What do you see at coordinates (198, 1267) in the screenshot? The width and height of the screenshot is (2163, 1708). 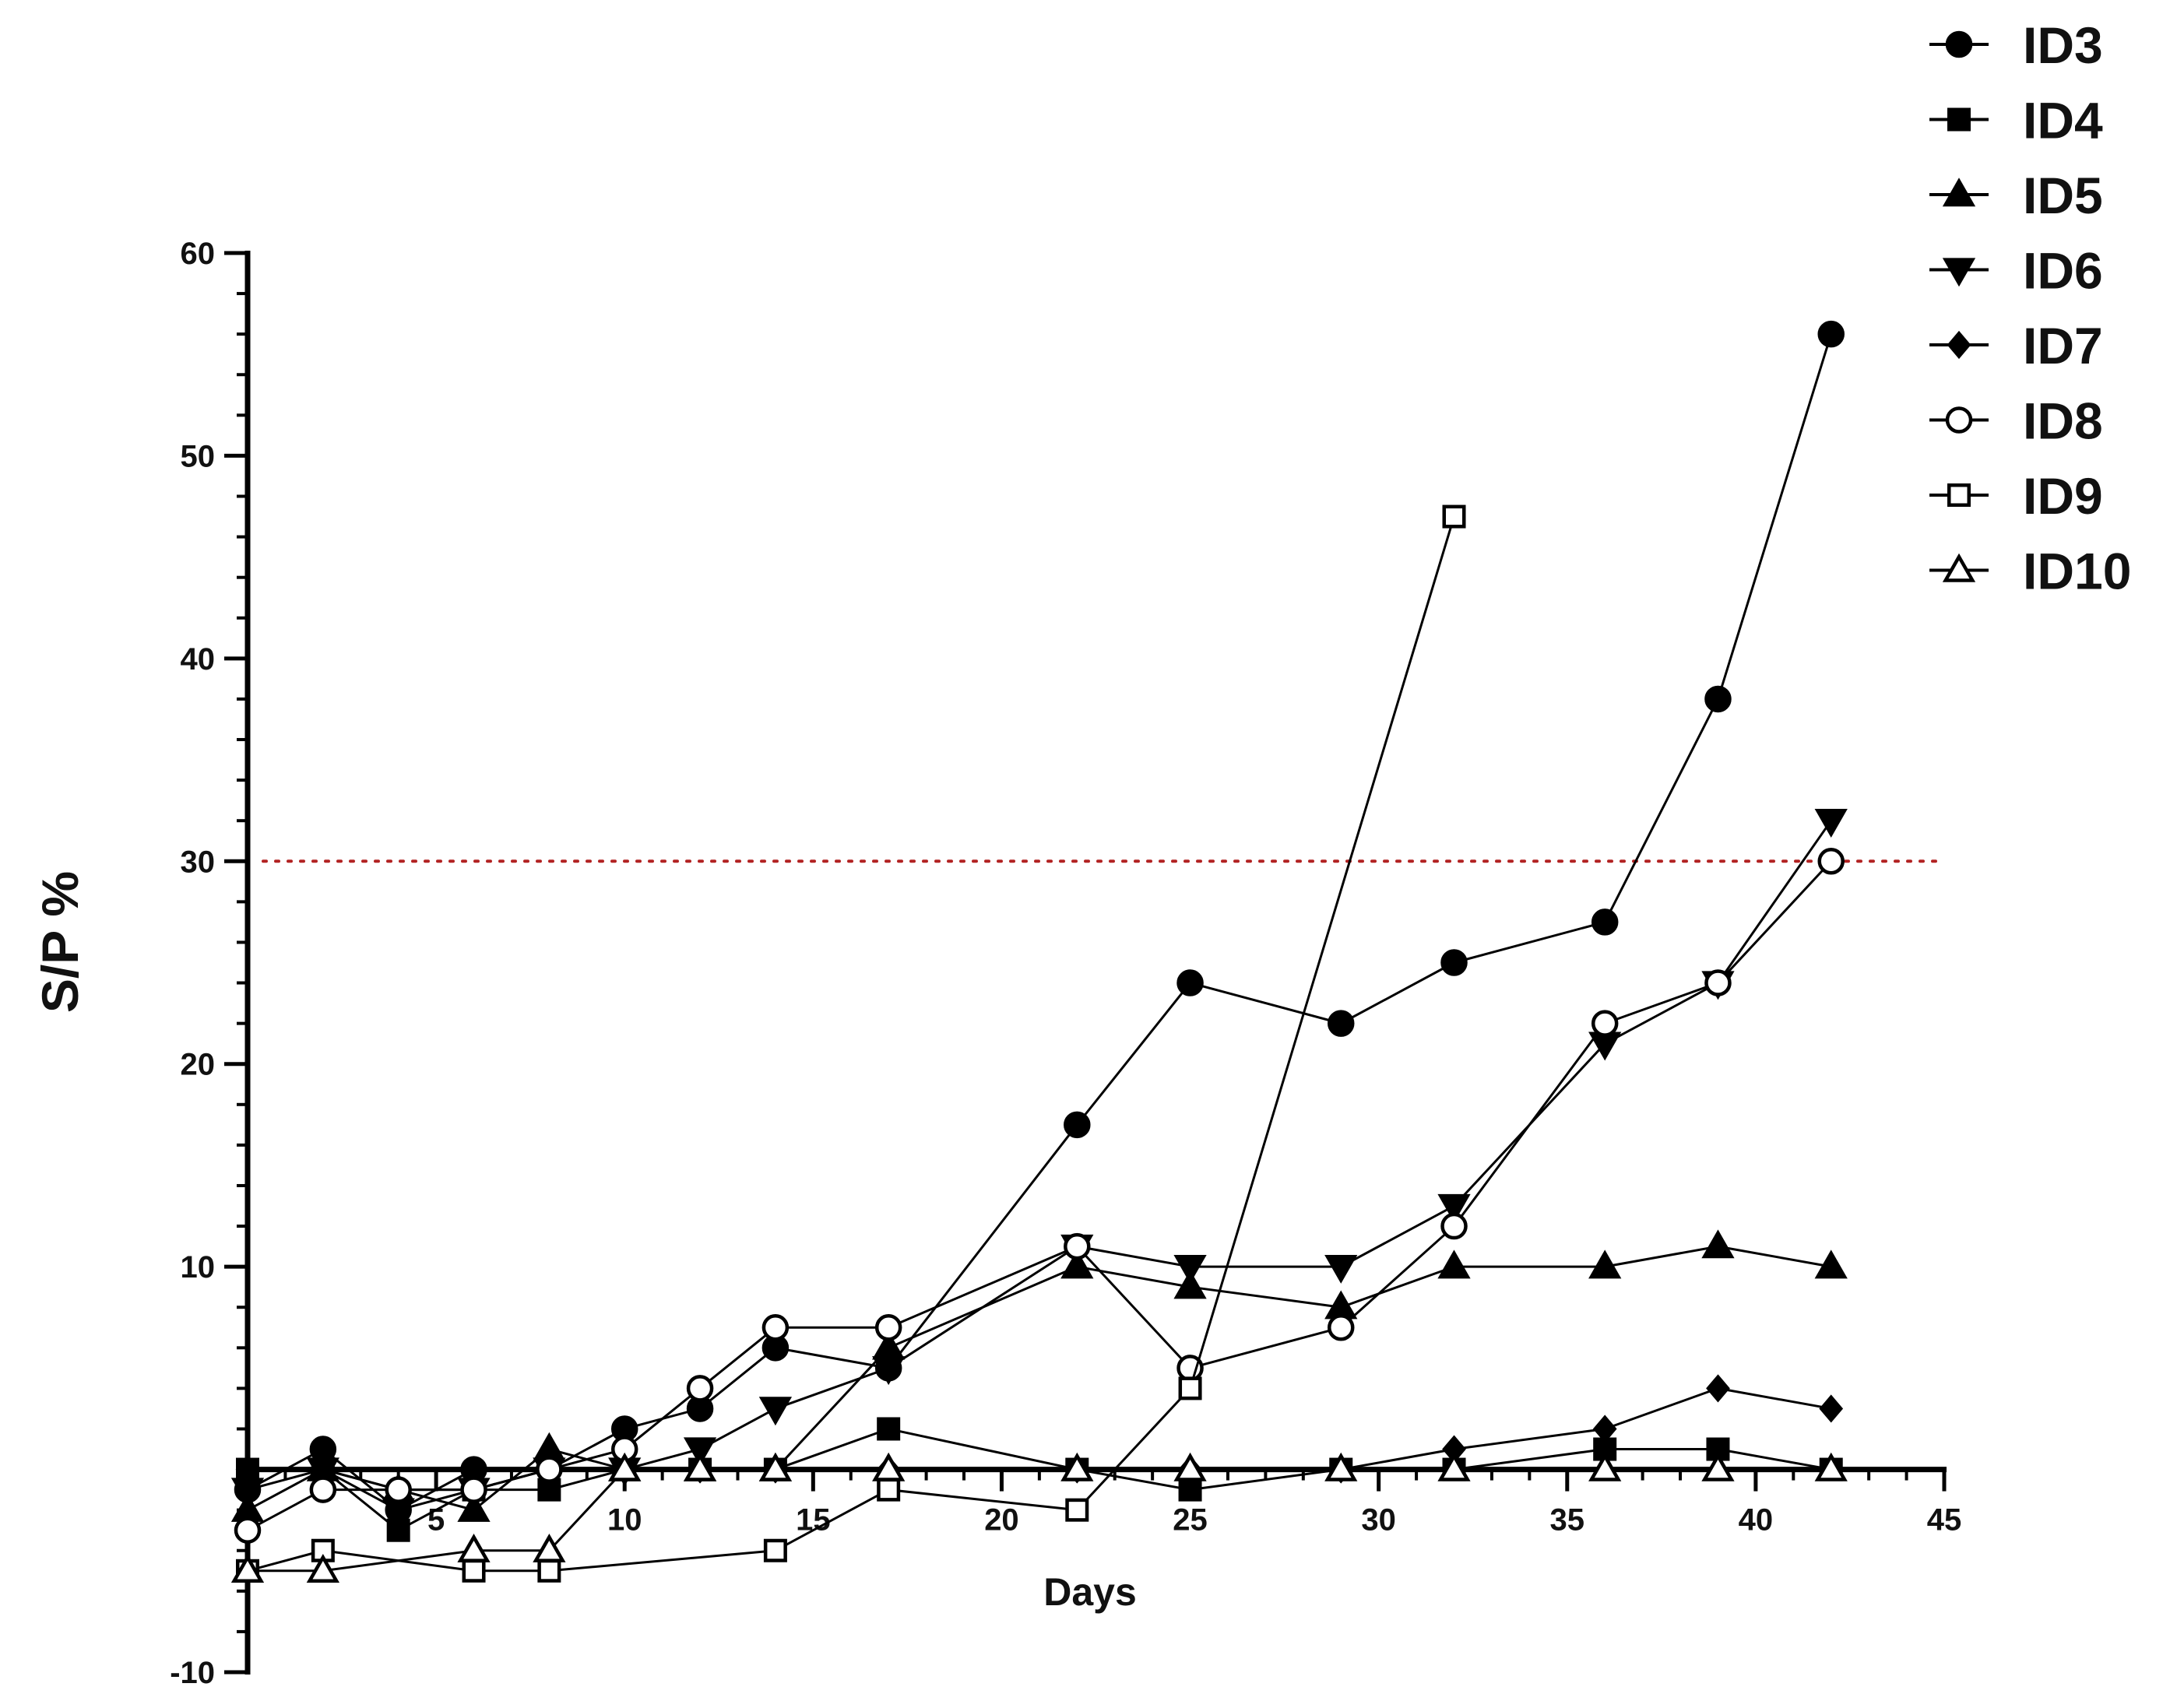 I see `y-tick-label: 10` at bounding box center [198, 1267].